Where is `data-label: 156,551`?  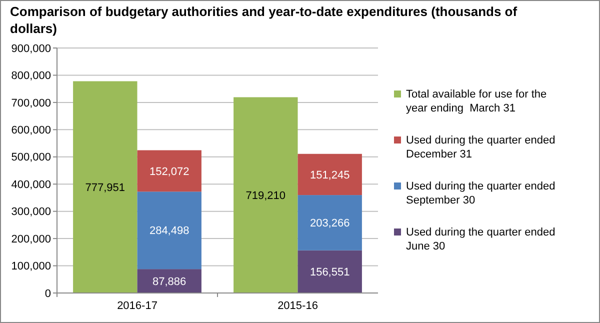
data-label: 156,551 is located at coordinates (330, 272).